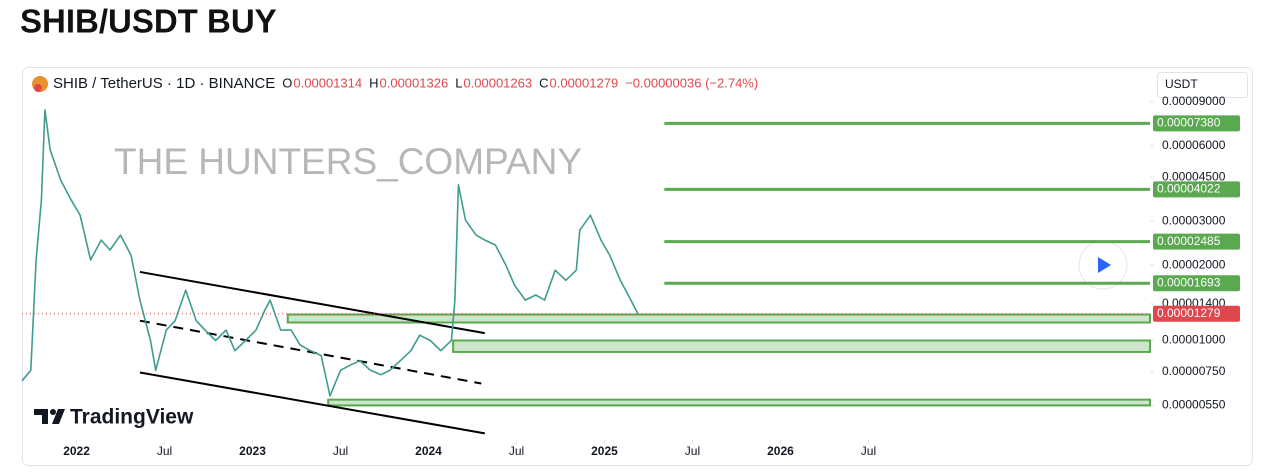 The height and width of the screenshot is (476, 1280). What do you see at coordinates (1189, 282) in the screenshot?
I see `target-label: 0.00001693` at bounding box center [1189, 282].